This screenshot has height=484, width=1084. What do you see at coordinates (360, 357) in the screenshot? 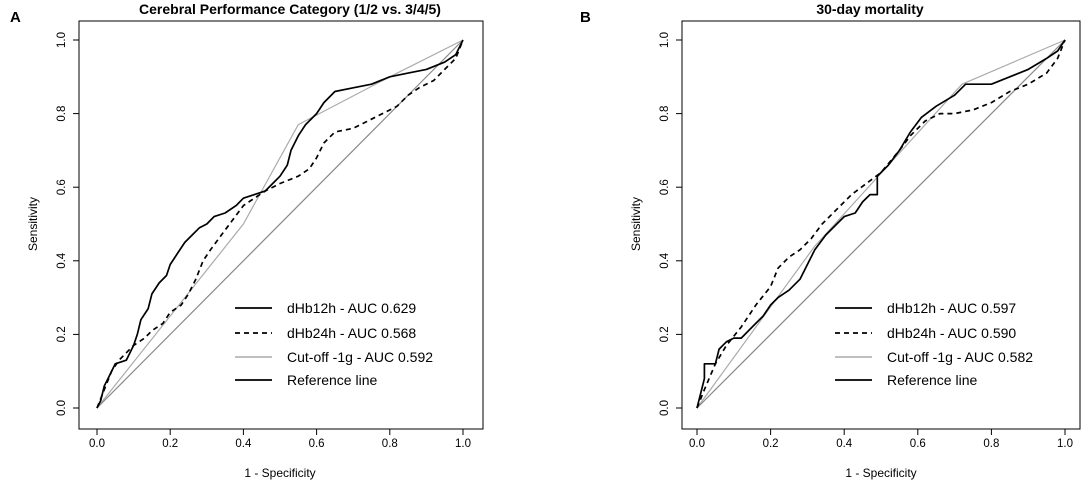
I see `legend-label: Cut-off -1g - AUC 0.592` at bounding box center [360, 357].